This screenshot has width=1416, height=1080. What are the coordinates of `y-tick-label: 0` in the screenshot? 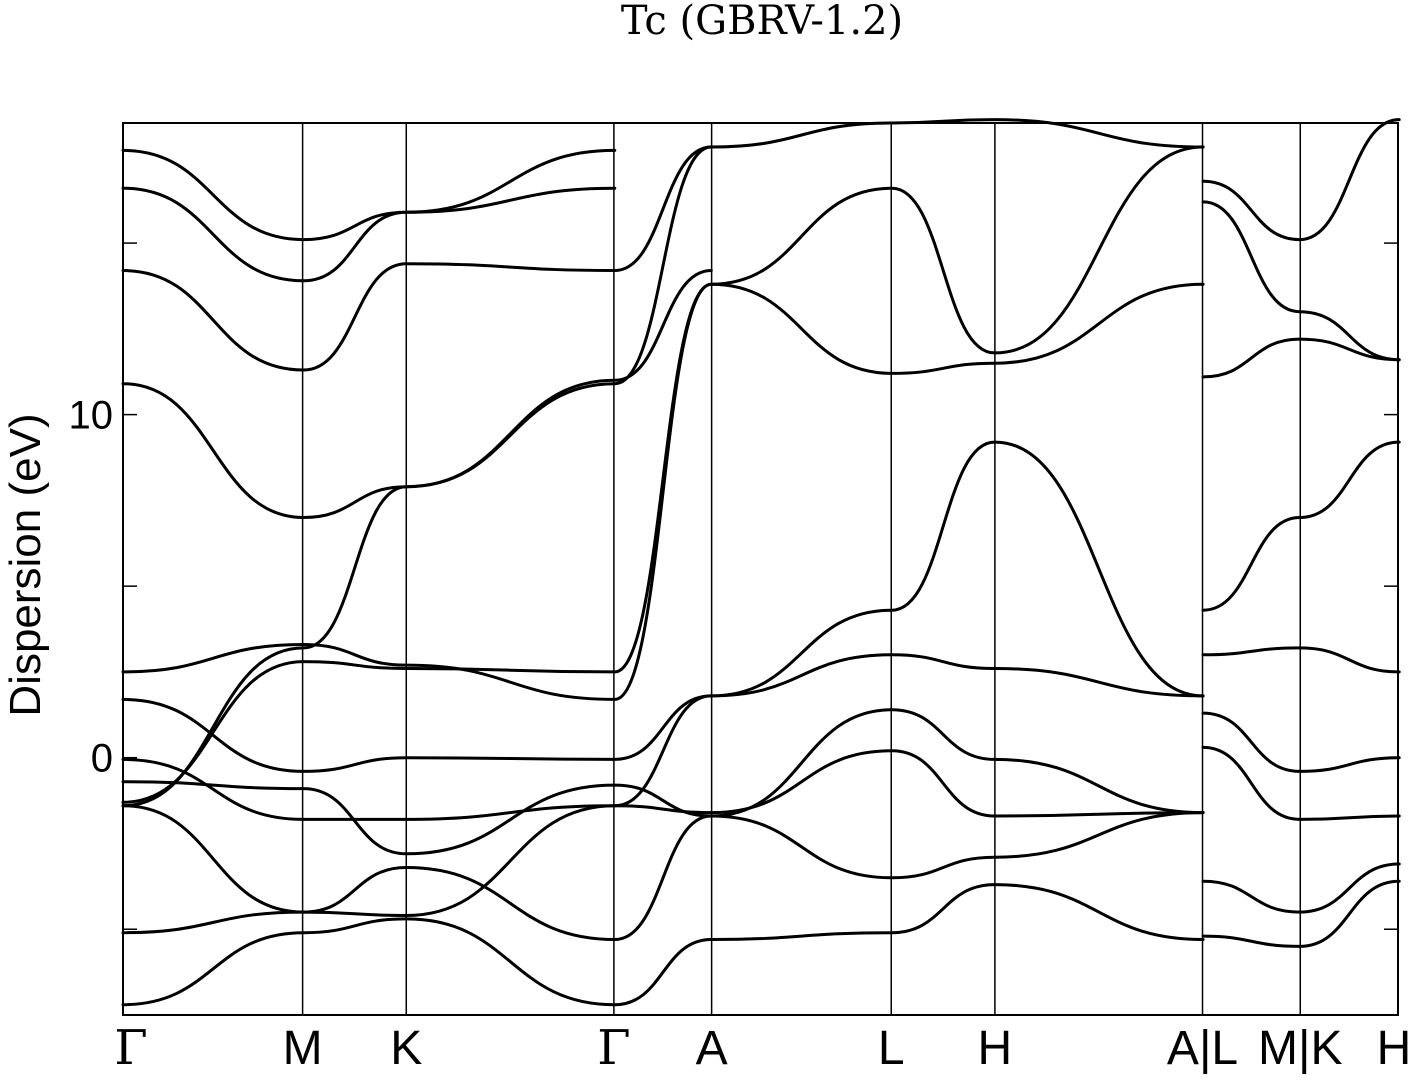 It's located at (102, 759).